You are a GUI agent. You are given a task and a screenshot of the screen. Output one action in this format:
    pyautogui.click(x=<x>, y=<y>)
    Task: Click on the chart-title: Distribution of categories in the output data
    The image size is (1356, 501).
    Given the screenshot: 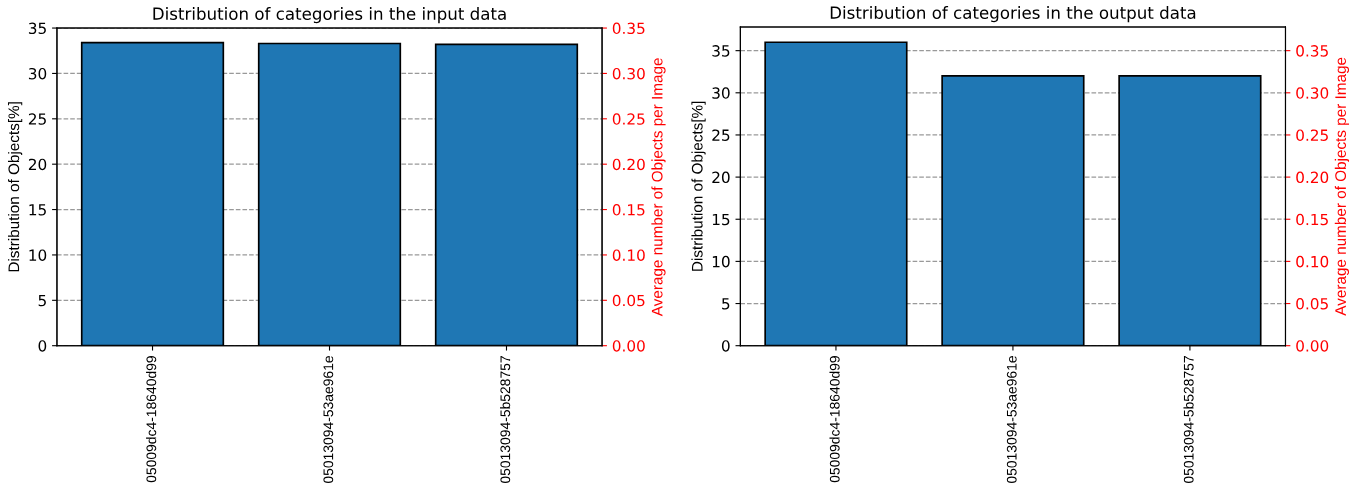 What is the action you would take?
    pyautogui.click(x=1013, y=14)
    